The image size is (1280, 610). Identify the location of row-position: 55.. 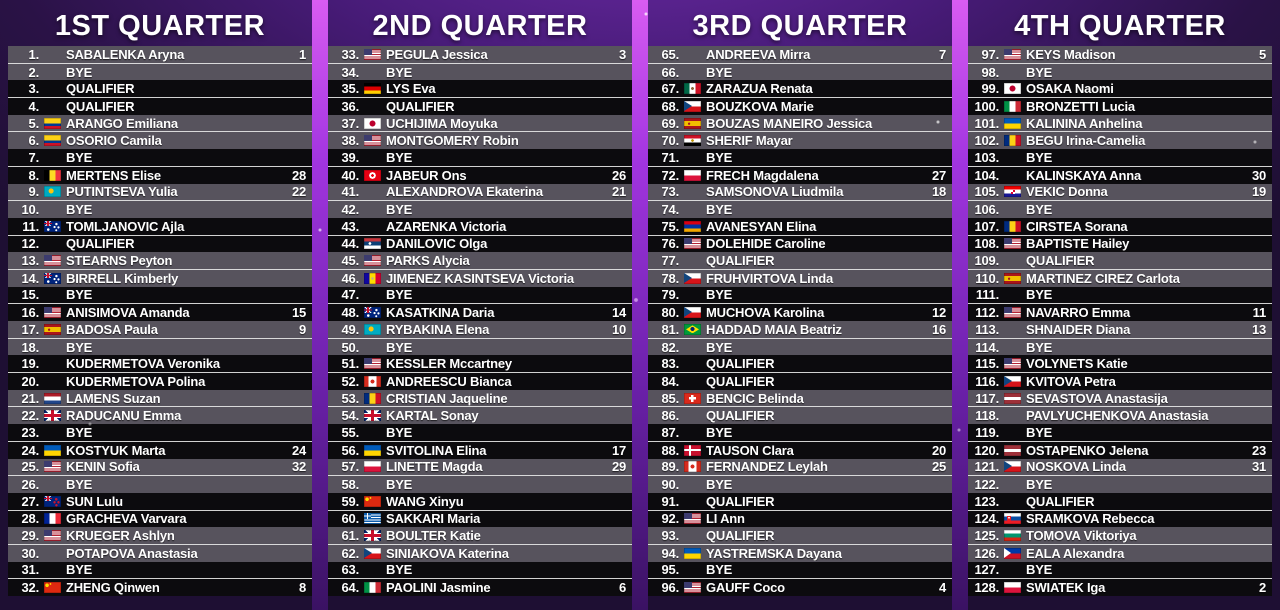
(350, 432).